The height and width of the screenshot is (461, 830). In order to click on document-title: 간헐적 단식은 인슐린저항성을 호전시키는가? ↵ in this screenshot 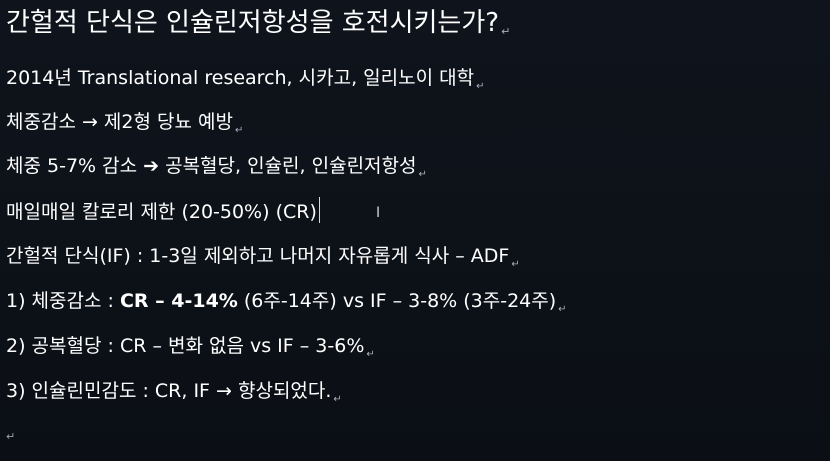, I will do `click(258, 25)`.